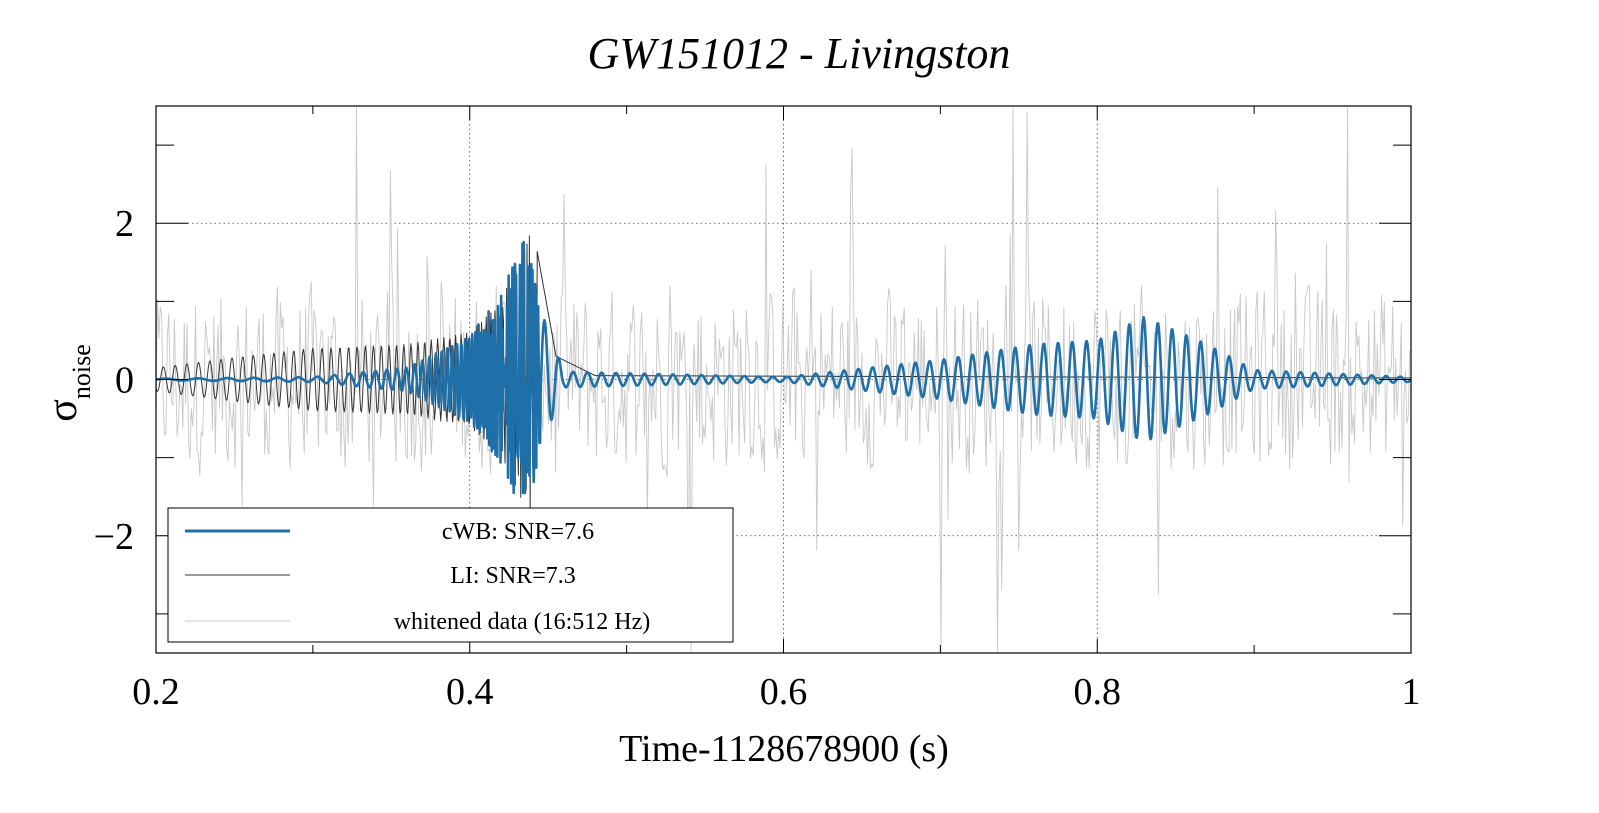  Describe the element at coordinates (513, 576) in the screenshot. I see `legend-label-li: LI: SNR=7.3` at that location.